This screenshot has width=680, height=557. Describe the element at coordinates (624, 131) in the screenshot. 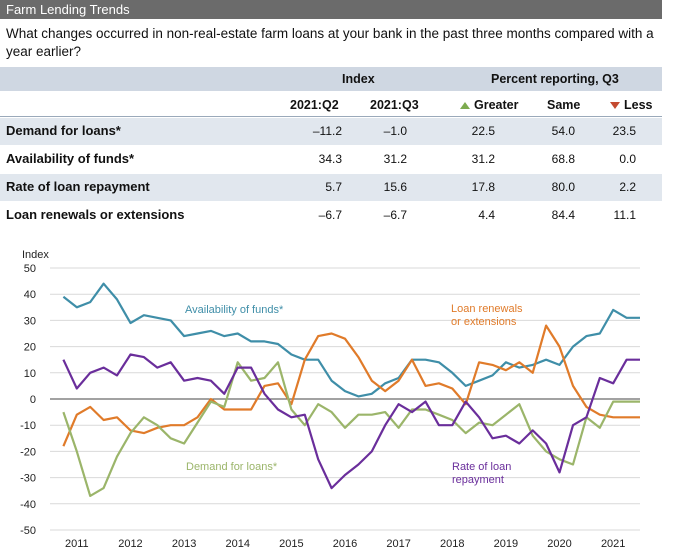

I see `cell: 23.5` at that location.